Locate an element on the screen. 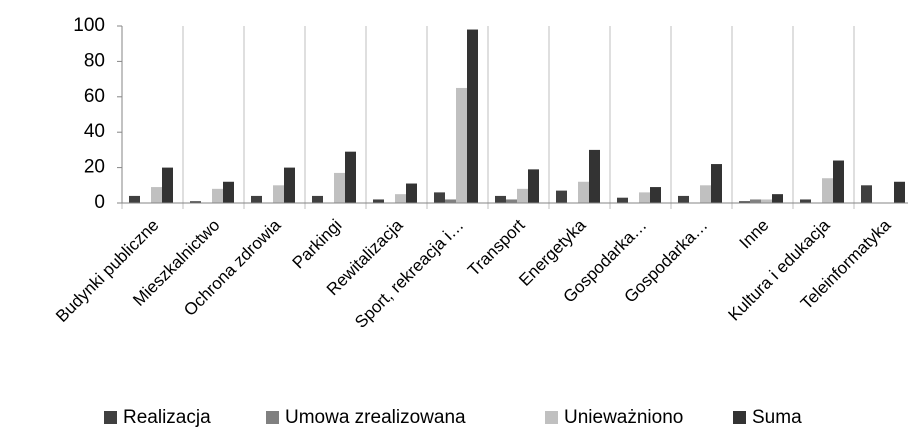  y-tick-label: 60 is located at coordinates (94, 96).